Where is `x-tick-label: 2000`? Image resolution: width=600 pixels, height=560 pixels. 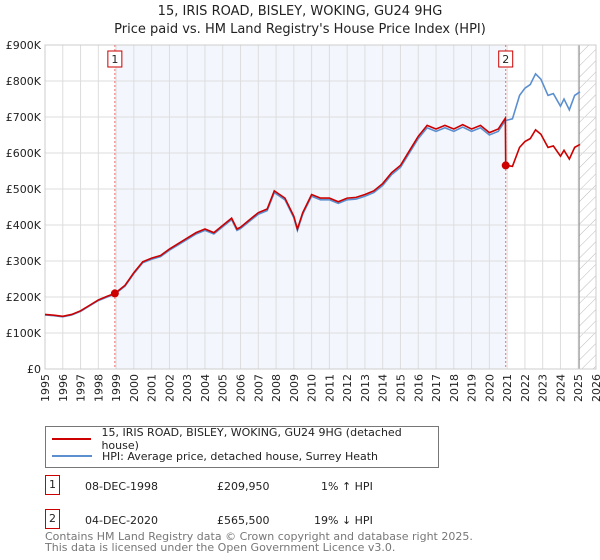
x-tick-label: 2000 is located at coordinates (134, 388).